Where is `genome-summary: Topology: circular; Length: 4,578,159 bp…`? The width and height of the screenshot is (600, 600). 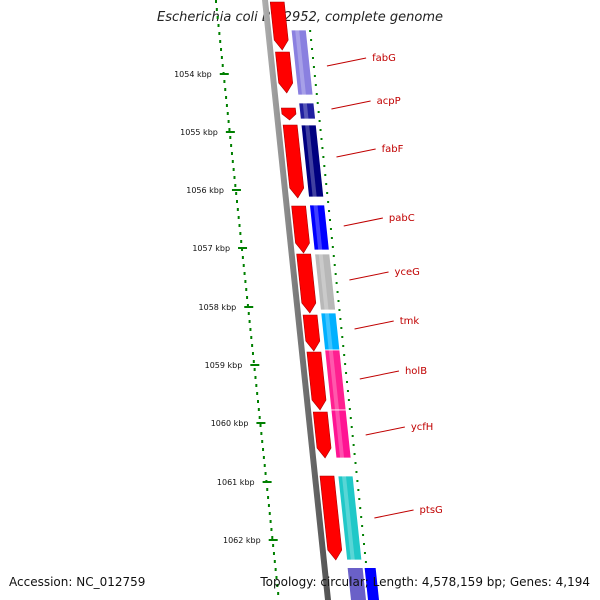 genome-summary: Topology: circular; Length: 4,578,159 bp… is located at coordinates (425, 582).